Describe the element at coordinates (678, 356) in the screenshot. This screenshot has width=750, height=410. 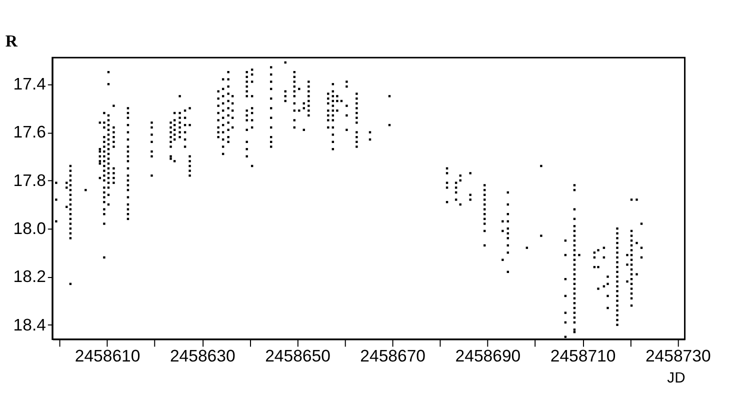
I see `x-tick-label: 2458730` at that location.